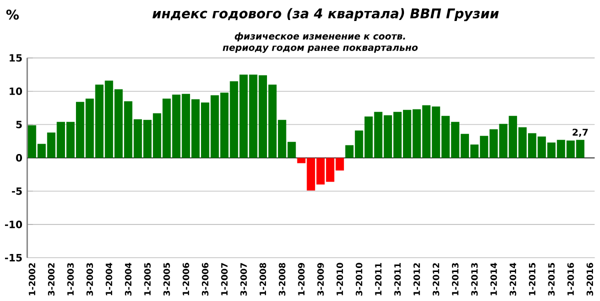 This screenshot has width=600, height=301. I want to click on x-tick-label: 1-2016, so click(570, 279).